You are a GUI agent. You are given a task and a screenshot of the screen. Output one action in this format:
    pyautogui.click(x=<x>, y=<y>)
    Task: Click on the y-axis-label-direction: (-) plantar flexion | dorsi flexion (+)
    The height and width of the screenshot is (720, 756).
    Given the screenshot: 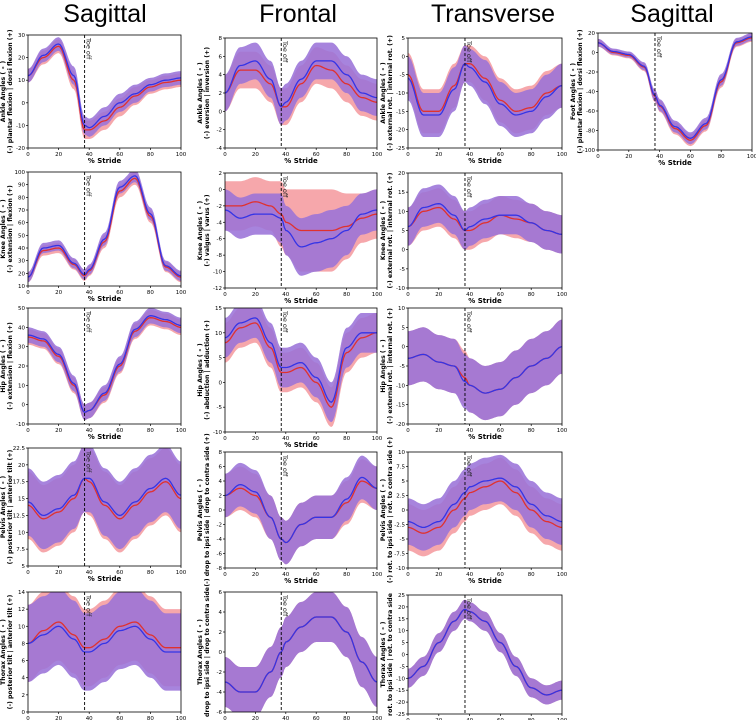 What is the action you would take?
    pyautogui.click(x=11, y=91)
    